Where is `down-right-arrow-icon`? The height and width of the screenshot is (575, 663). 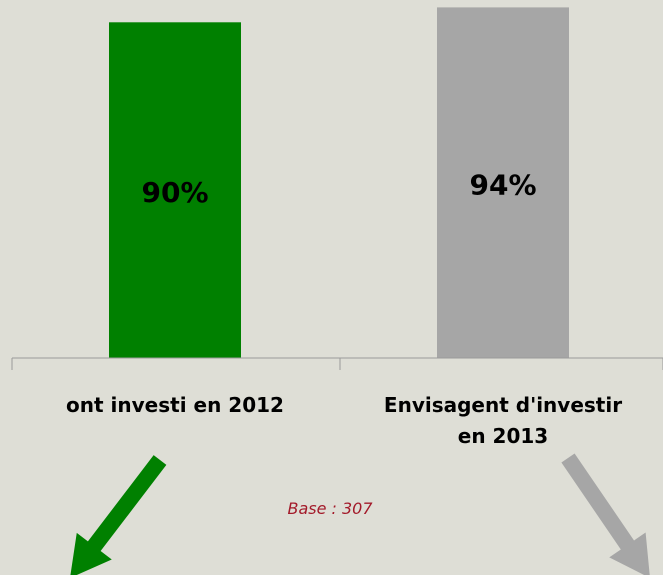
down-right-arrow-icon is located at coordinates (605, 514).